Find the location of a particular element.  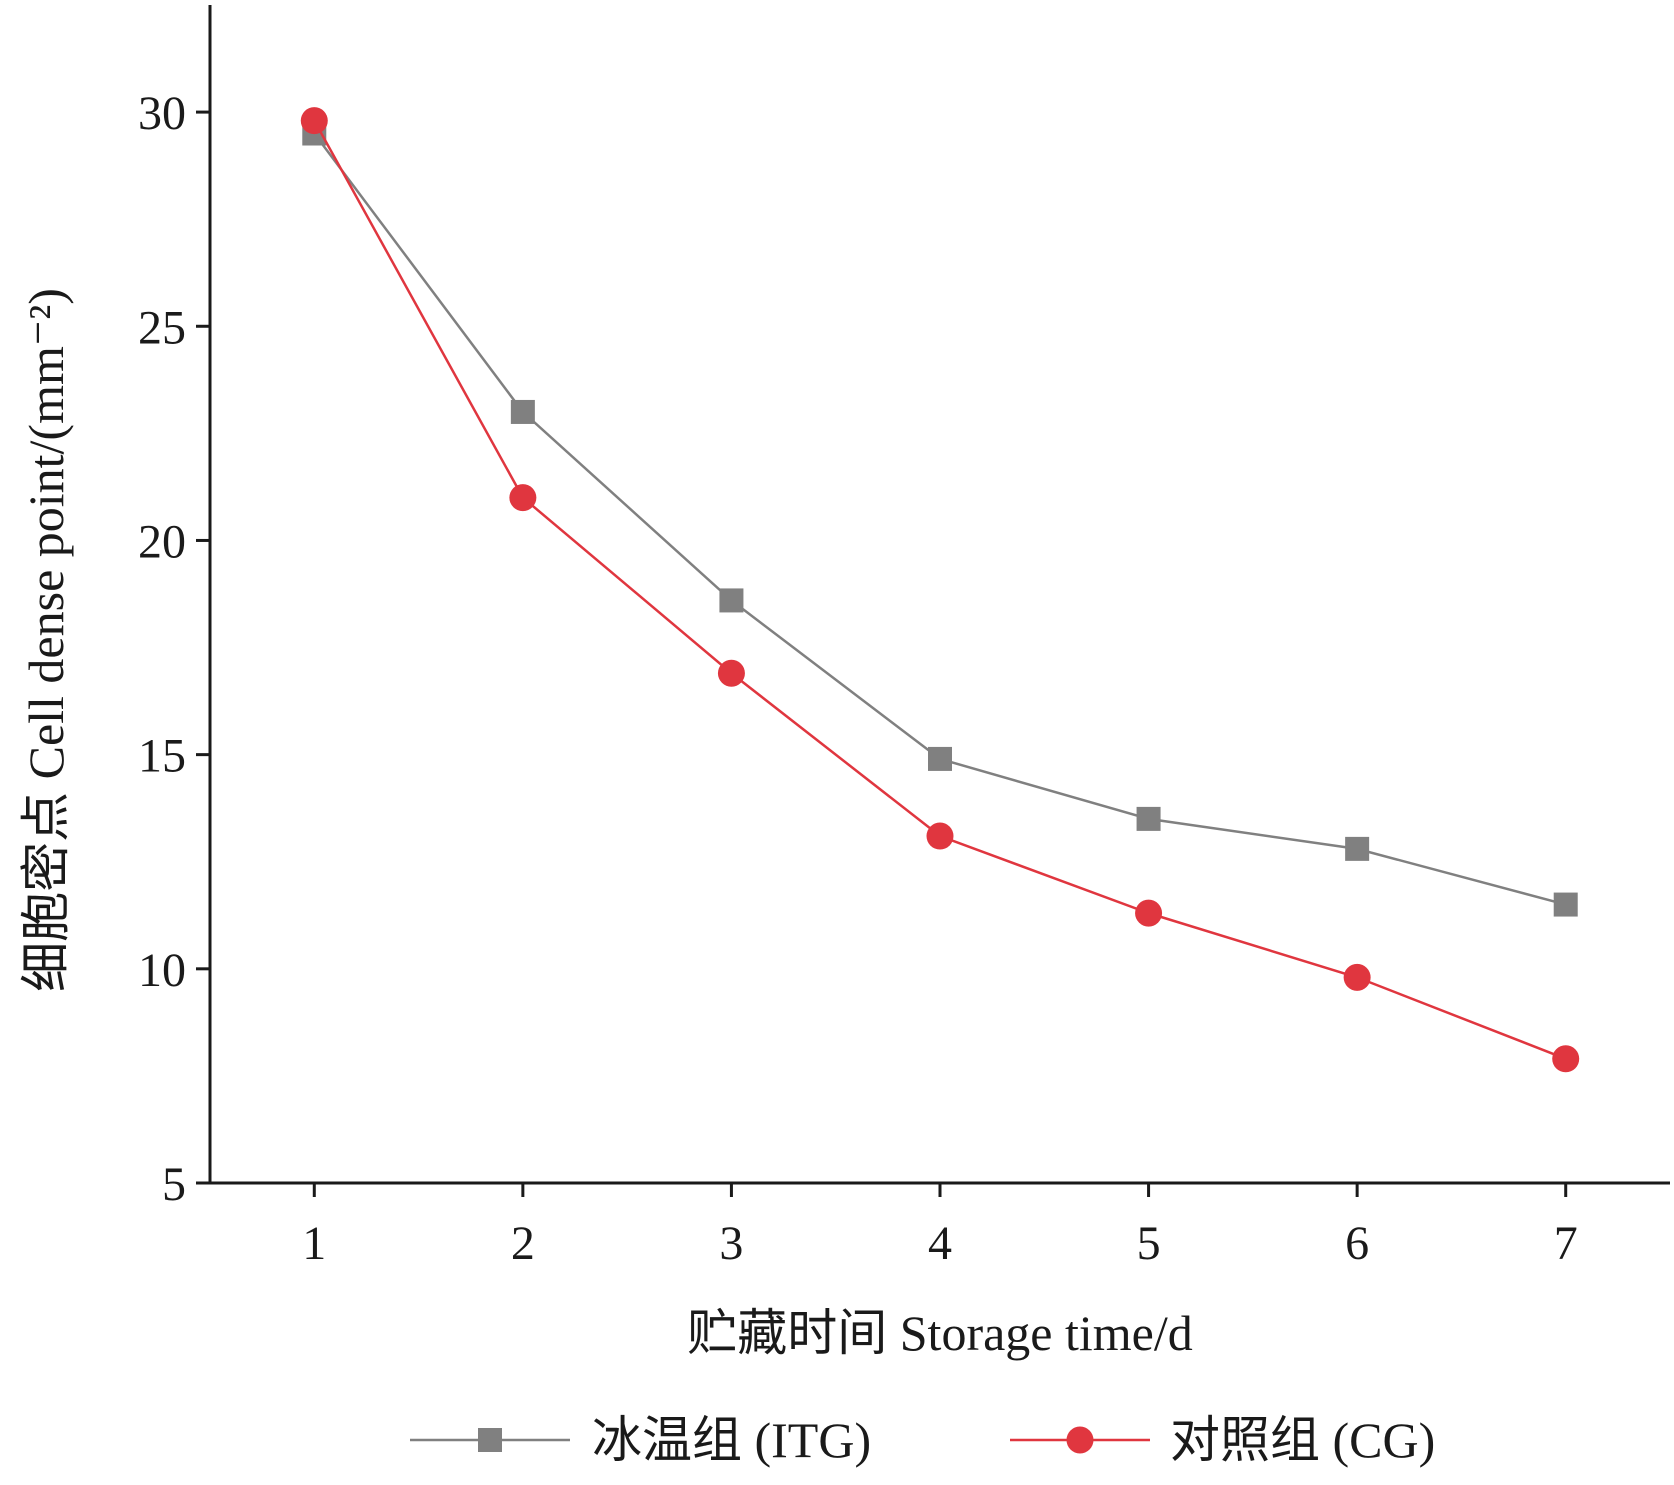

legend-label: 对照组 (CG) is located at coordinates (1302, 1440).